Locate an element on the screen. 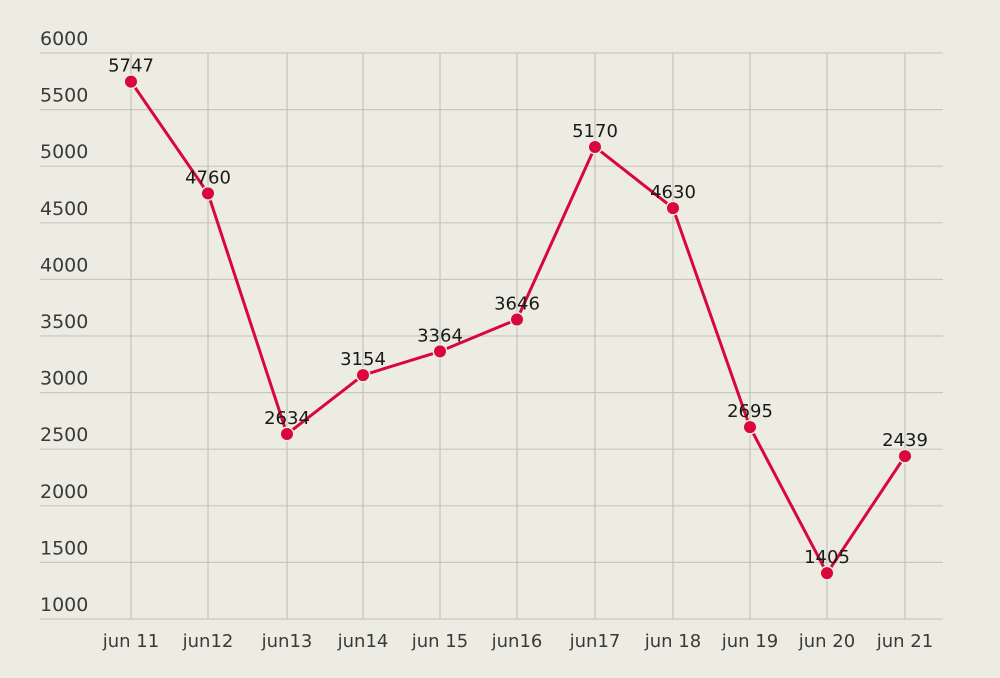  x-tick-label: jun 15 is located at coordinates (439, 641).